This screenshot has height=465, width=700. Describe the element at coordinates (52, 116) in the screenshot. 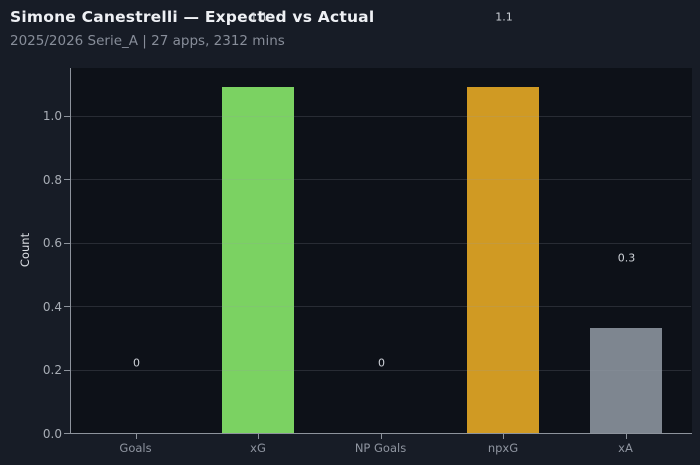

I see `y-tick-label: 1.0` at that location.